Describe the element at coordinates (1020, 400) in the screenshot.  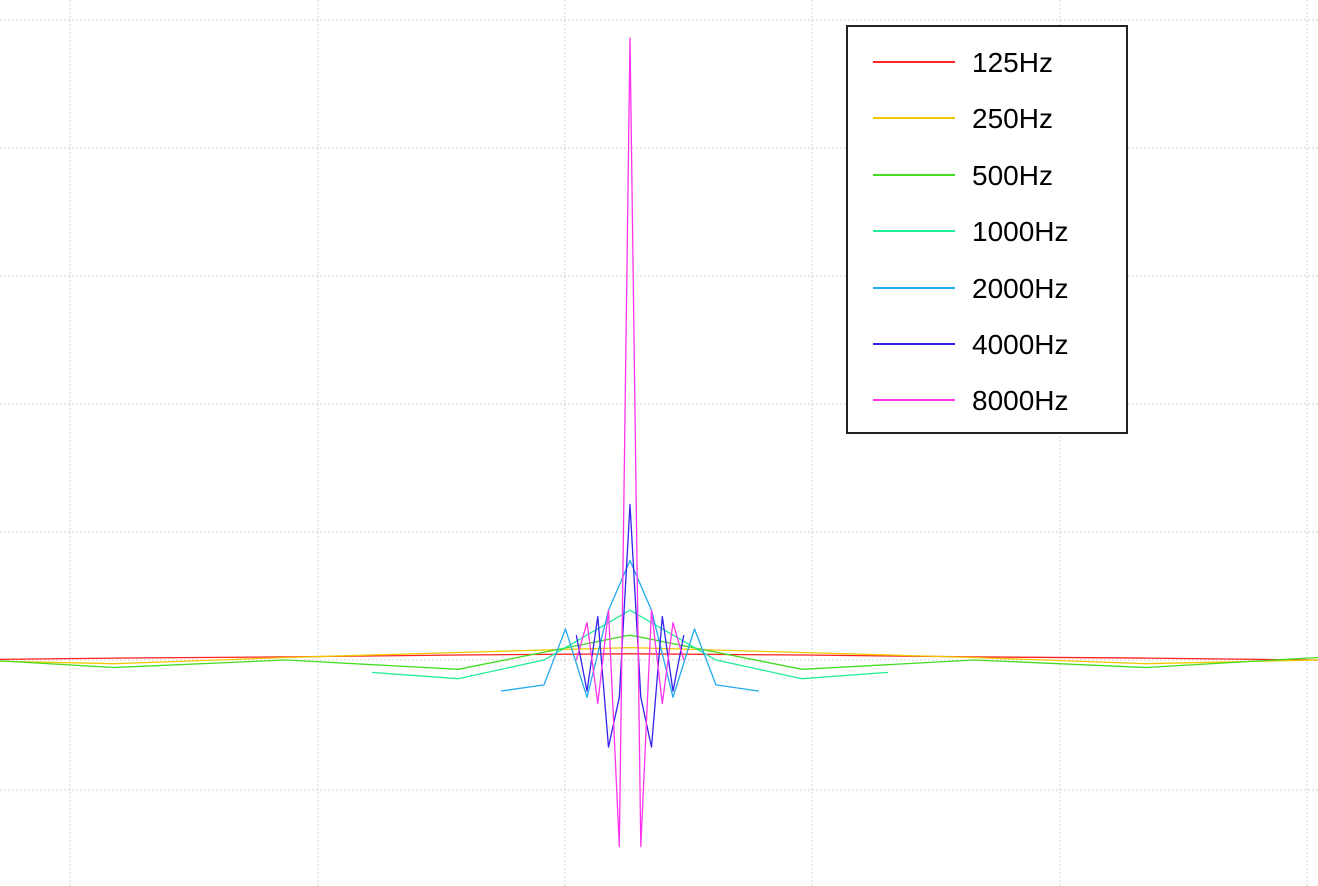
I see `legend-label: 8000Hz` at that location.